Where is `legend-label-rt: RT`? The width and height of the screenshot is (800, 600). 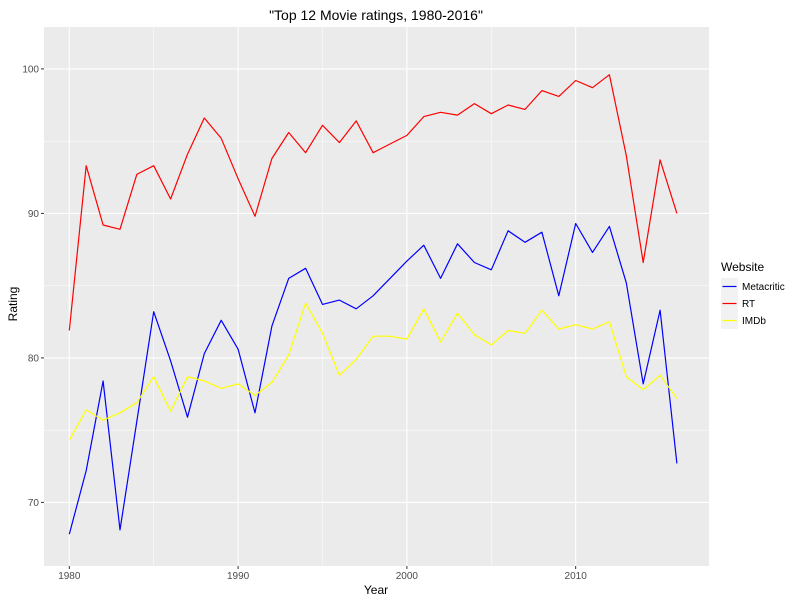 legend-label-rt: RT is located at coordinates (748, 304).